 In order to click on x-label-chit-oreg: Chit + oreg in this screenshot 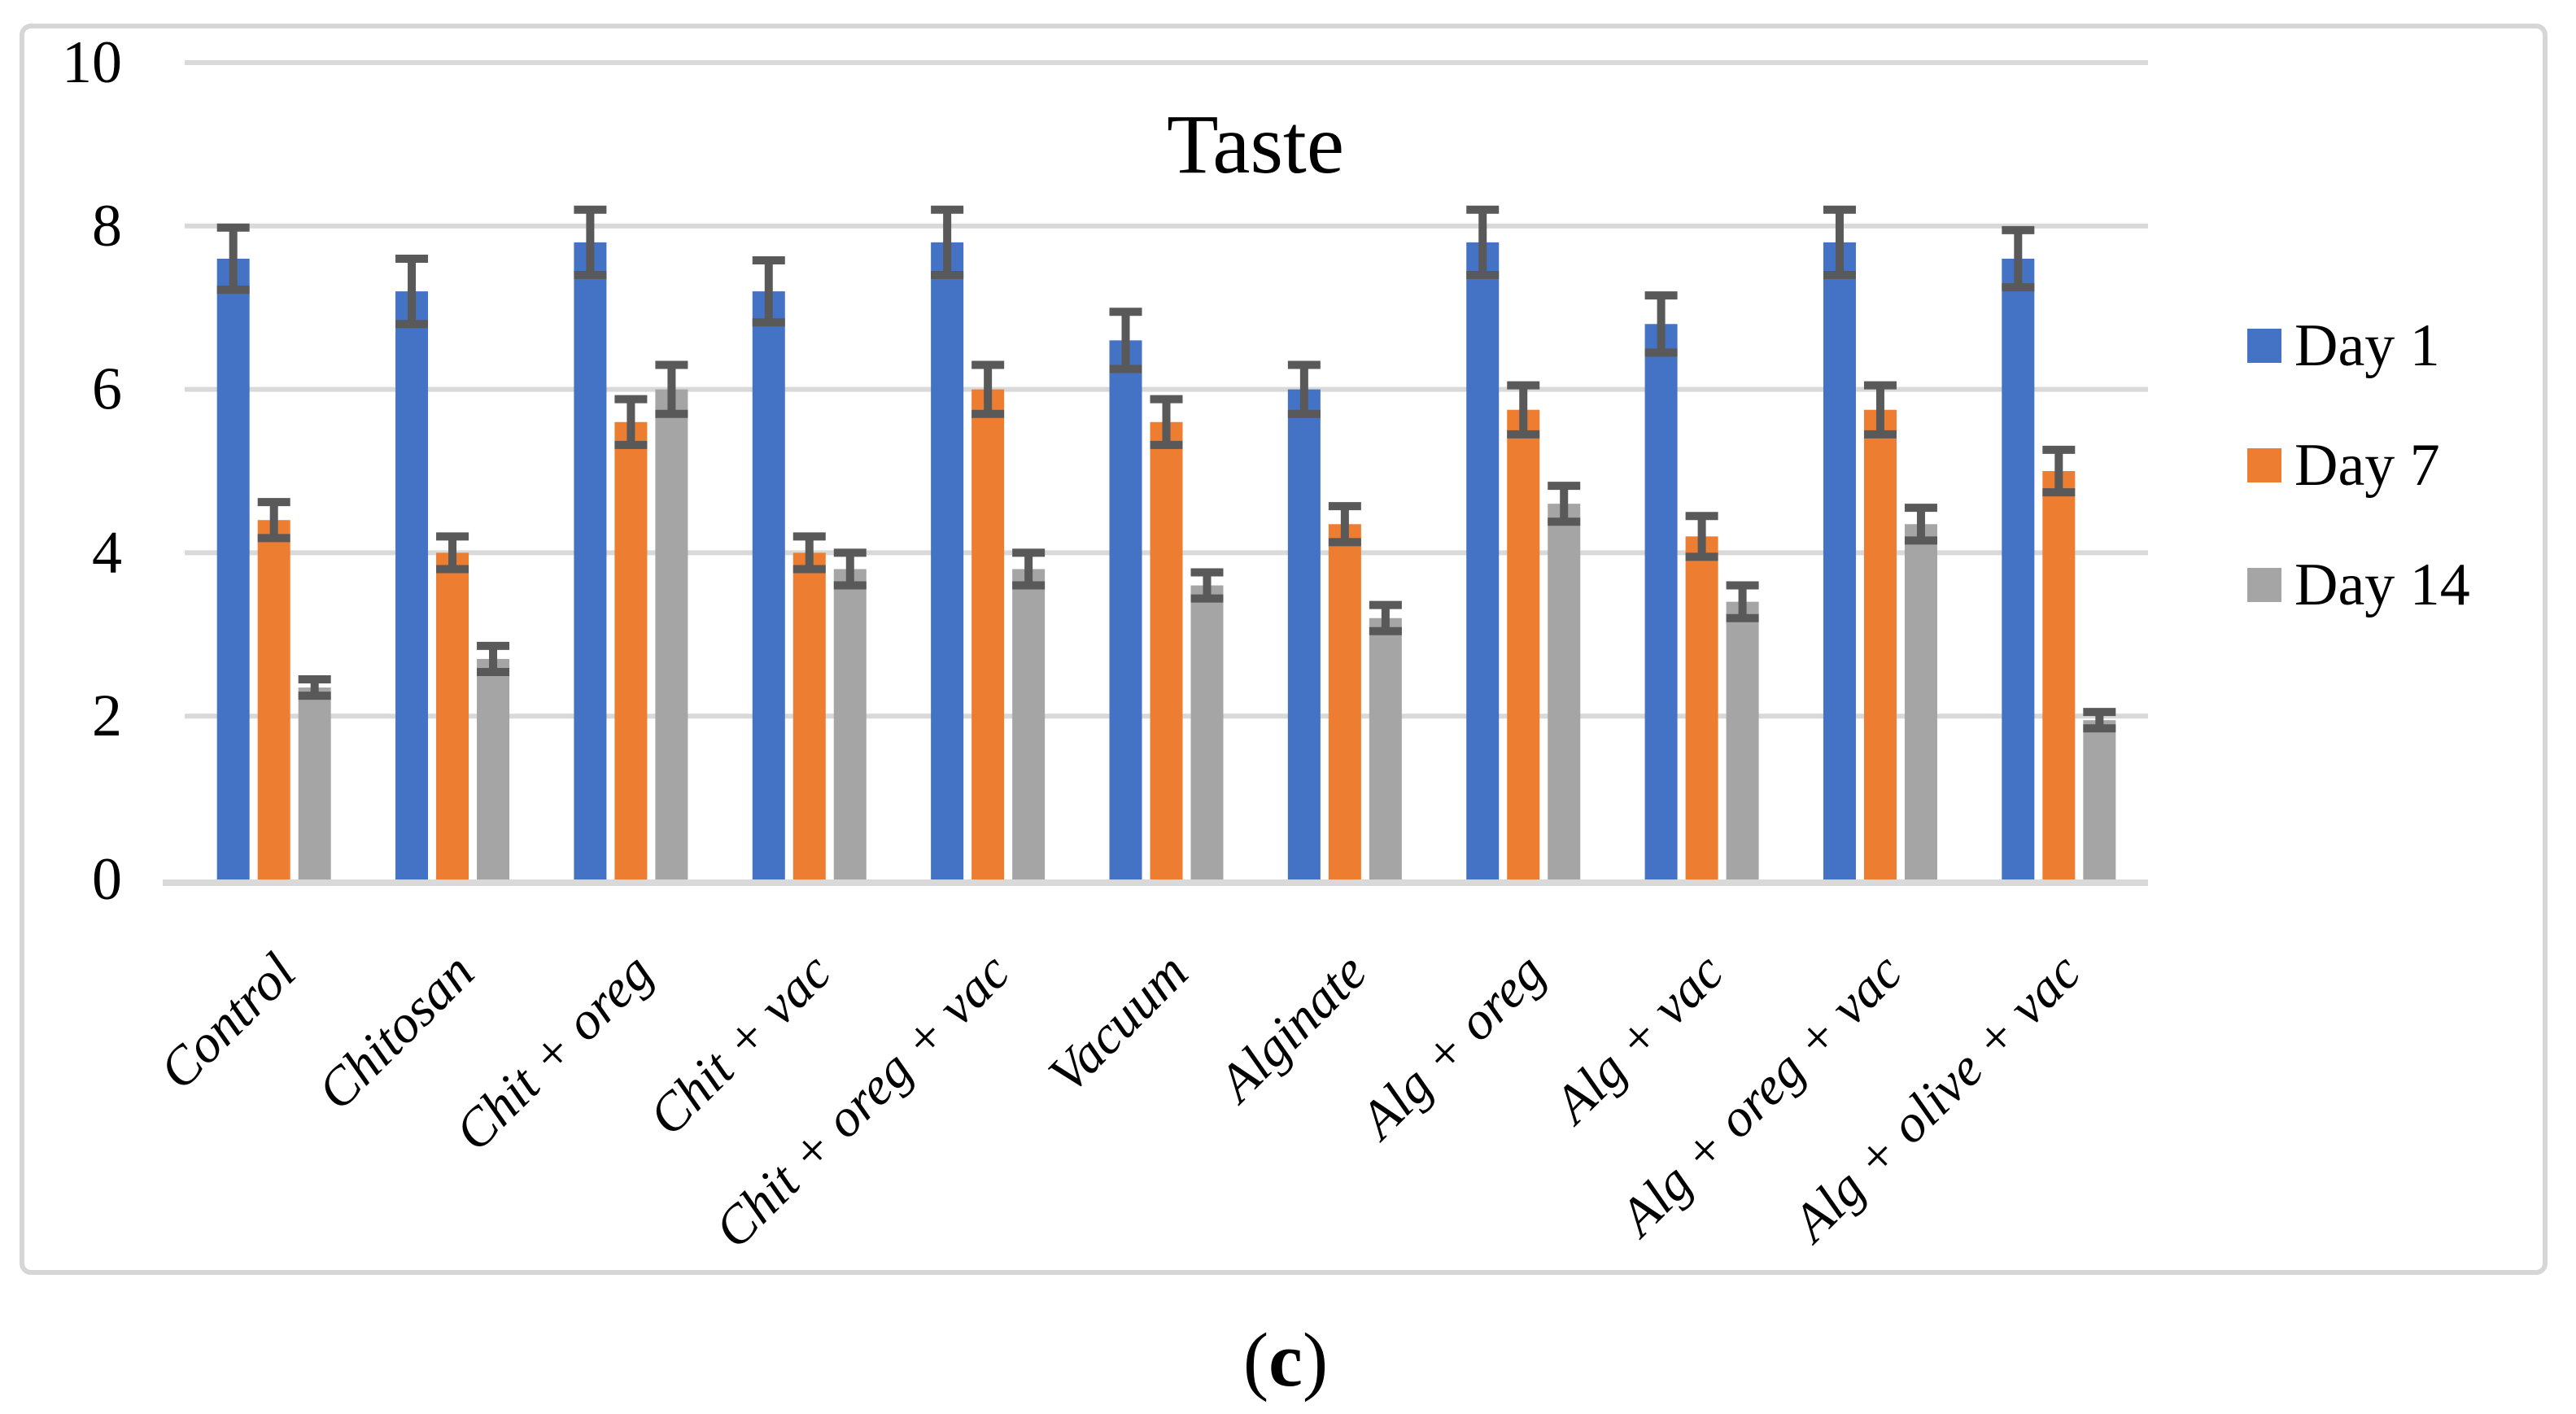, I will do `click(553, 1052)`.